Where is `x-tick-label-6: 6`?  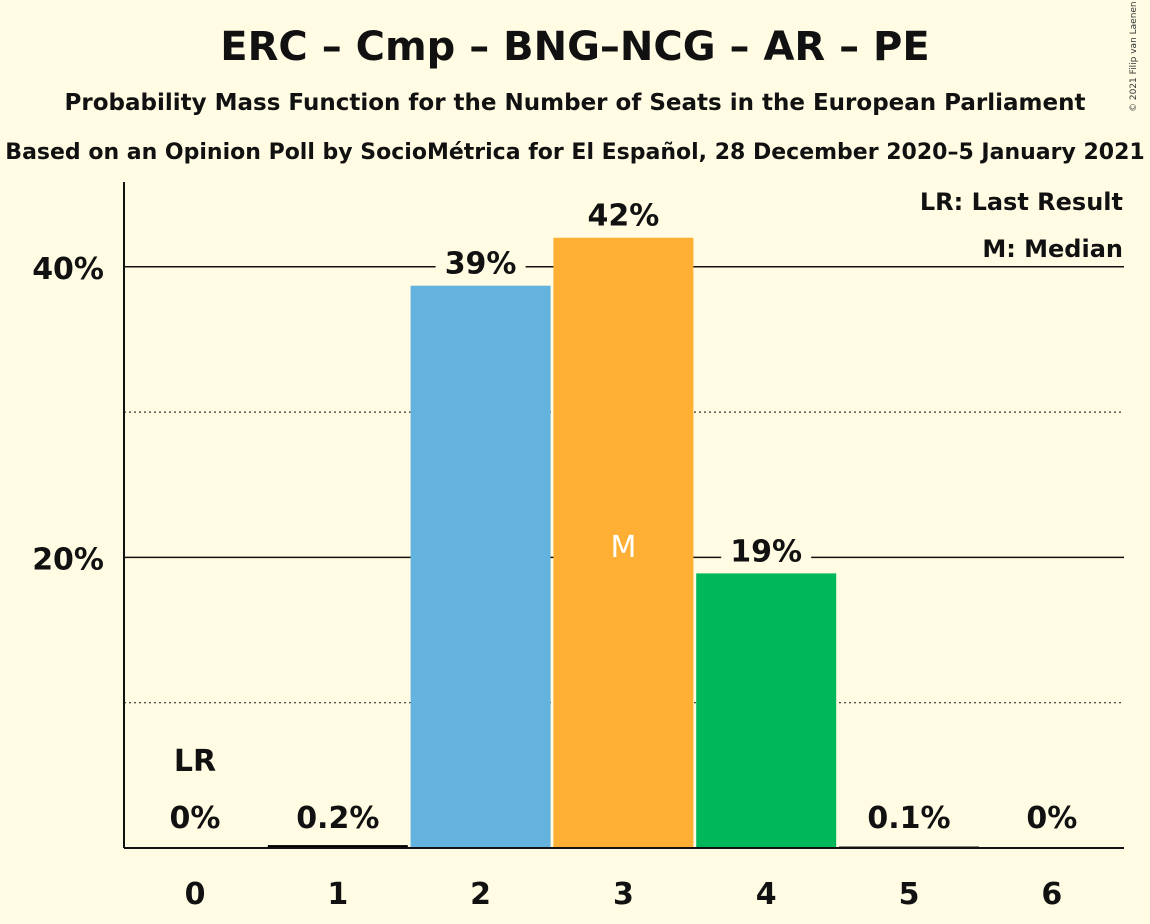 x-tick-label-6: 6 is located at coordinates (1051, 894).